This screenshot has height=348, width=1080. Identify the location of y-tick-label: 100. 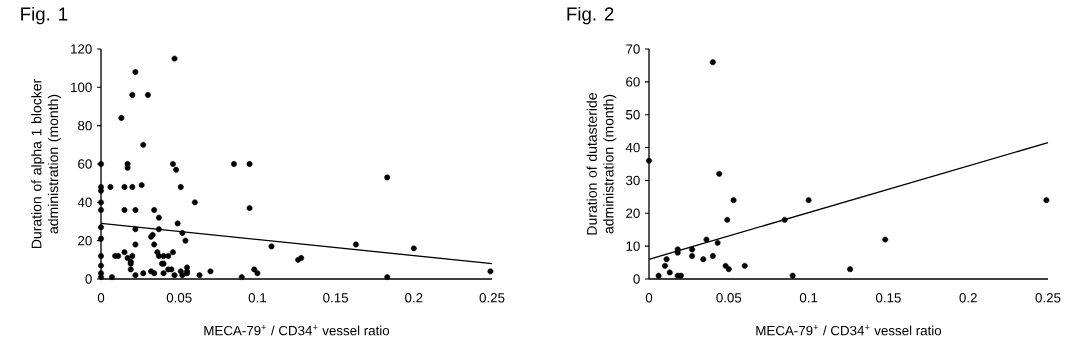
(81, 87).